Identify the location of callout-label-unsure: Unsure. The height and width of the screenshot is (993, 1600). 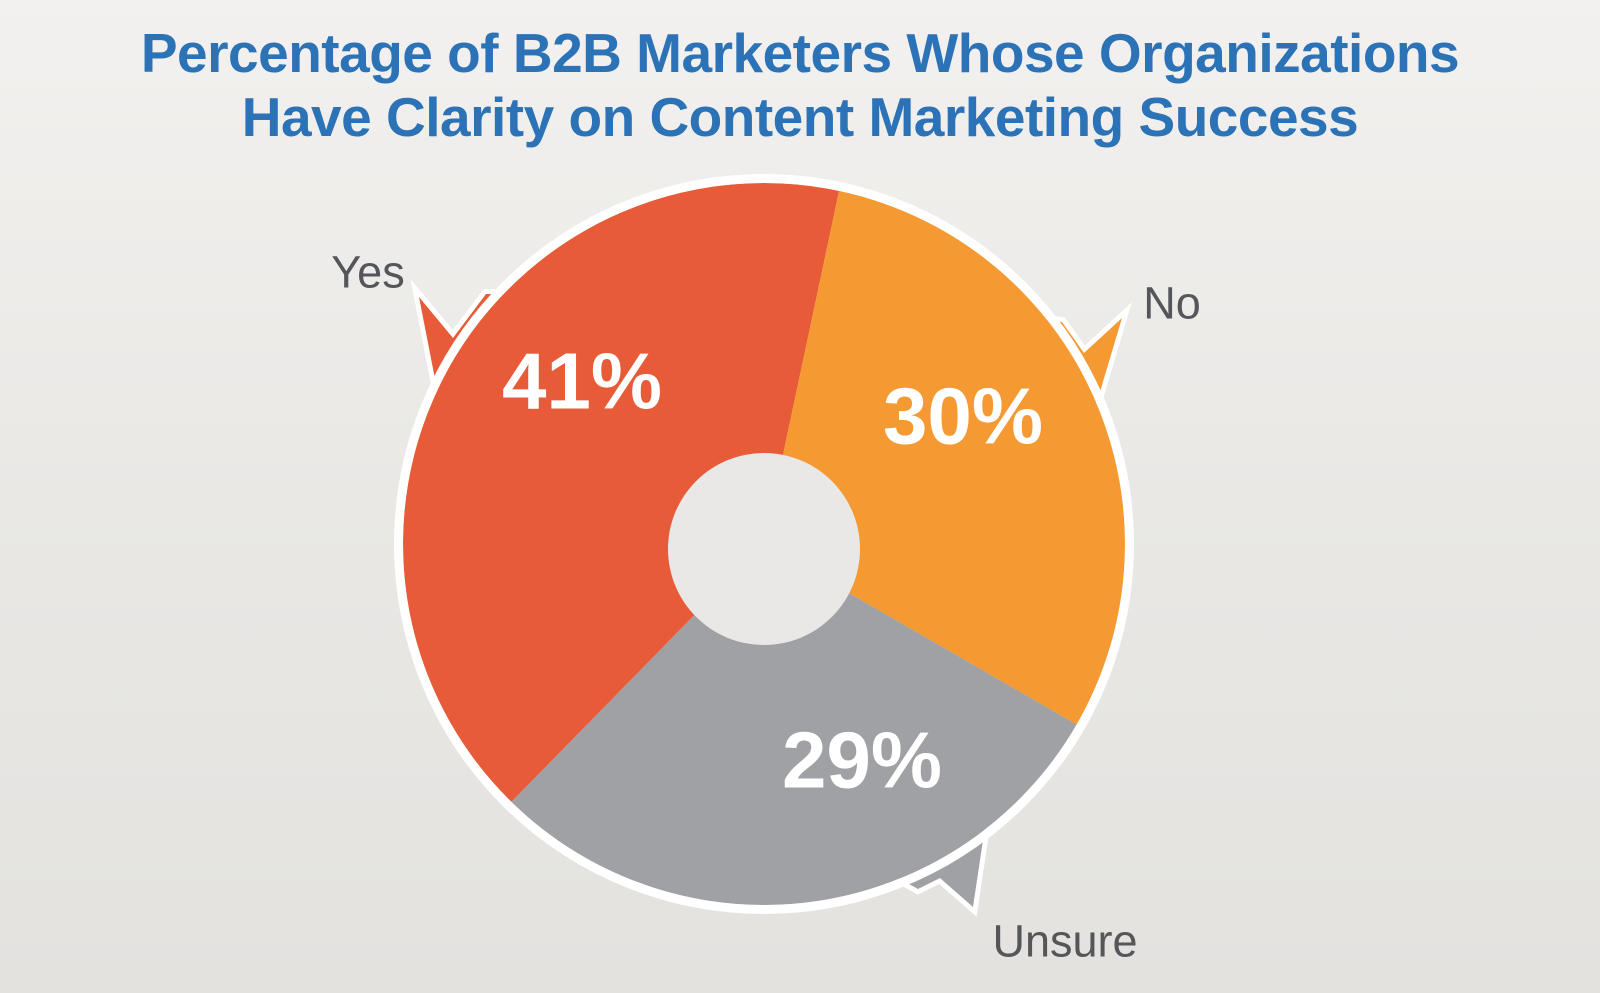
(1064, 941).